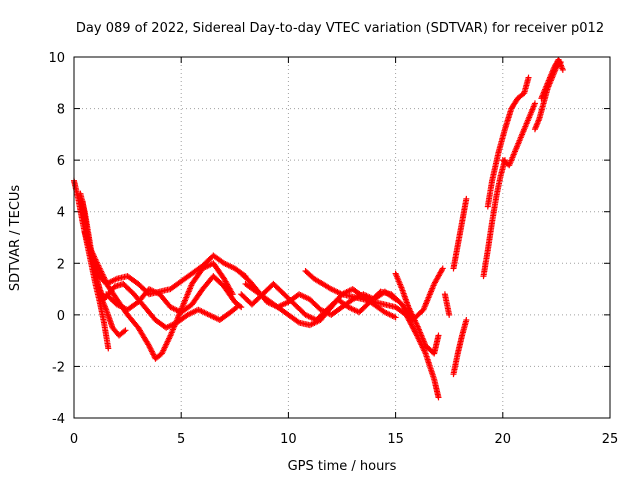 The height and width of the screenshot is (480, 640). Describe the element at coordinates (610, 439) in the screenshot. I see `x-tick-label: 25` at that location.